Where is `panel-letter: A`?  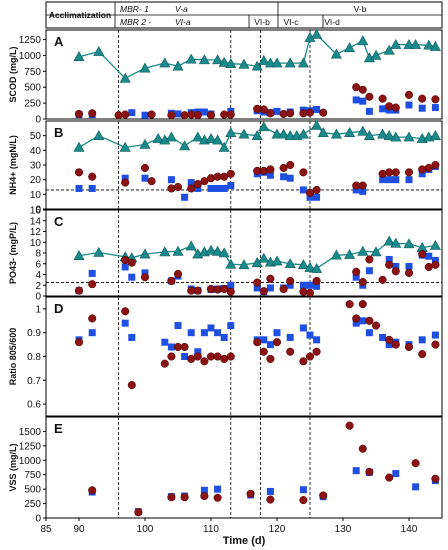 panel-letter: A is located at coordinates (59, 41).